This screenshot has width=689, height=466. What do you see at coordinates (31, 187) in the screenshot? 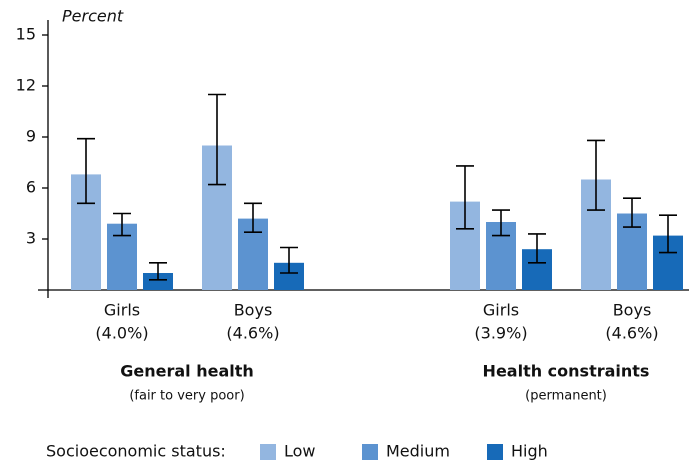
I see `y-tick-label: 6` at bounding box center [31, 187].